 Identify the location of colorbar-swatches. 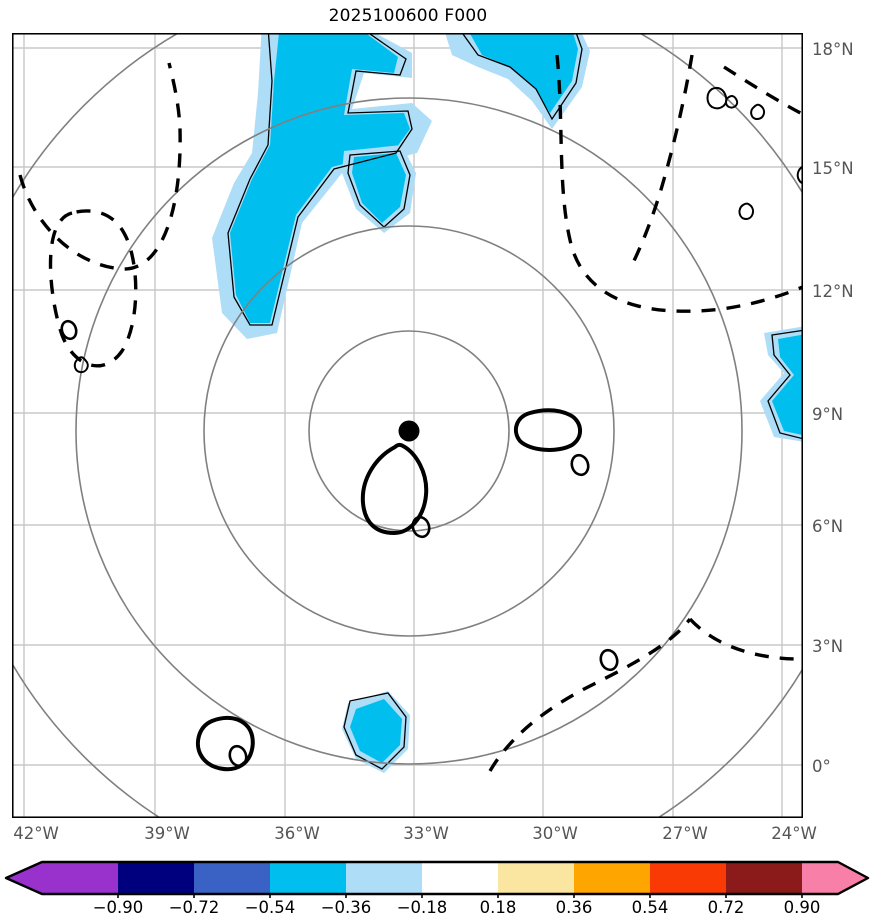
(437, 878).